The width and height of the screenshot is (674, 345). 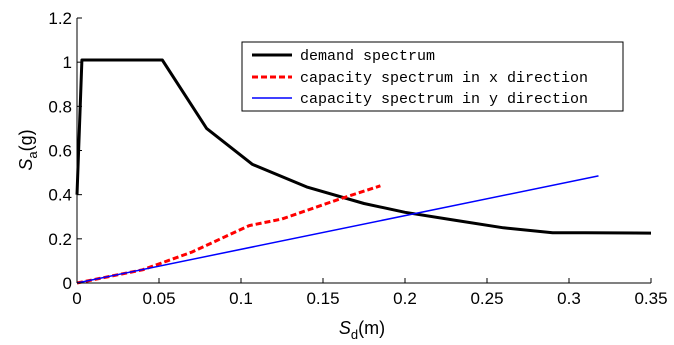 I want to click on y-axis-title-main: S, so click(x=26, y=165).